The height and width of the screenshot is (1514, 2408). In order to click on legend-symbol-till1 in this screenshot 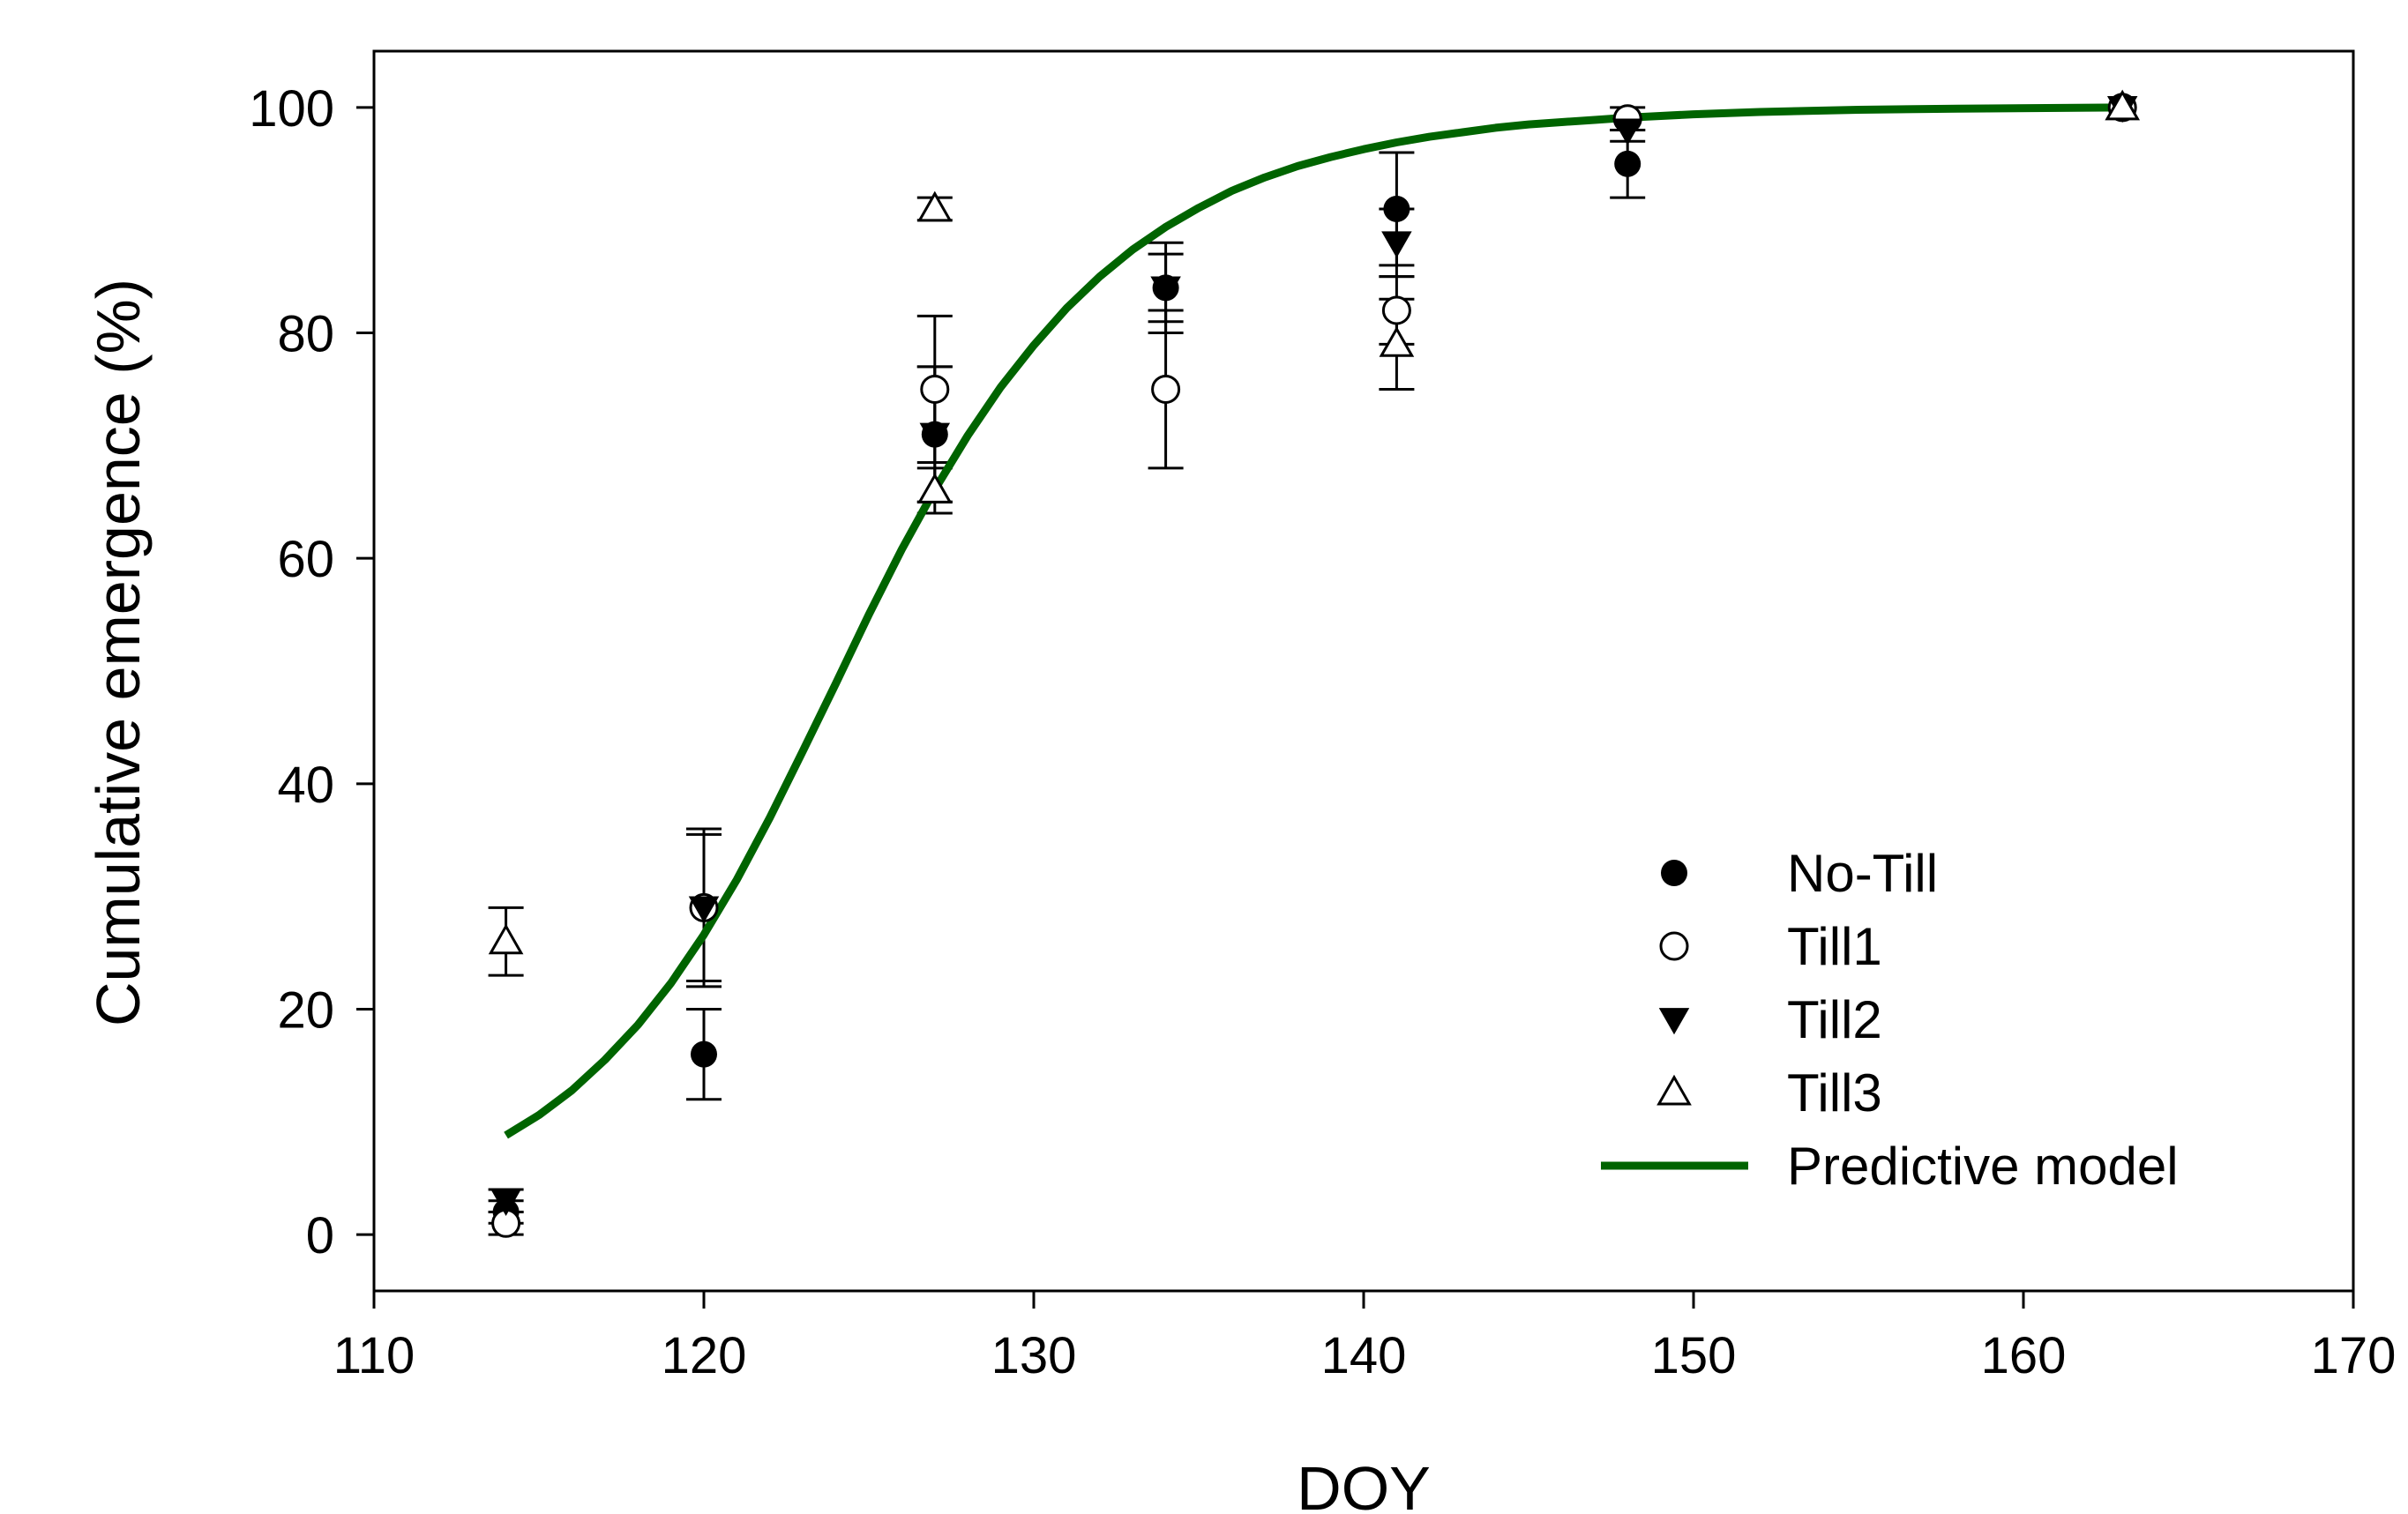, I will do `click(1674, 946)`.